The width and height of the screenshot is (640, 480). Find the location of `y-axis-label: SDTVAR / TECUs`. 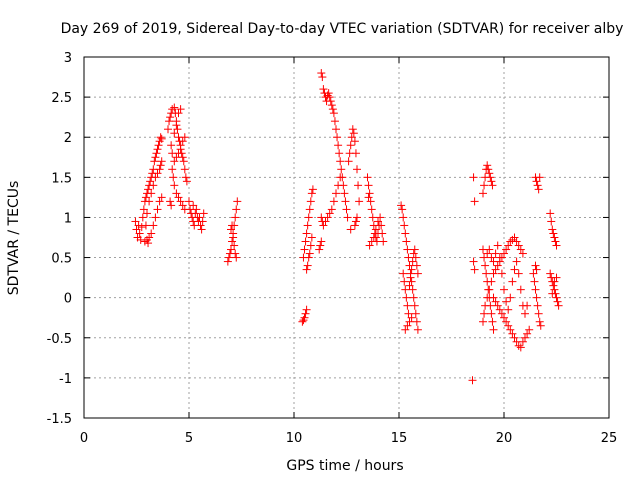

y-axis-label: SDTVAR / TECUs is located at coordinates (14, 238).